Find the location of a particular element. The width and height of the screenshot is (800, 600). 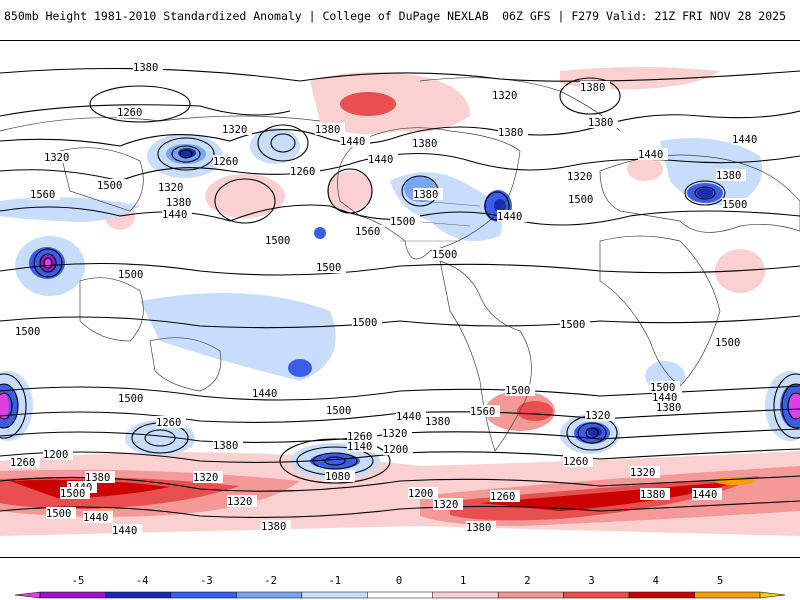

colorbar-tick-label: 2 is located at coordinates (527, 581).